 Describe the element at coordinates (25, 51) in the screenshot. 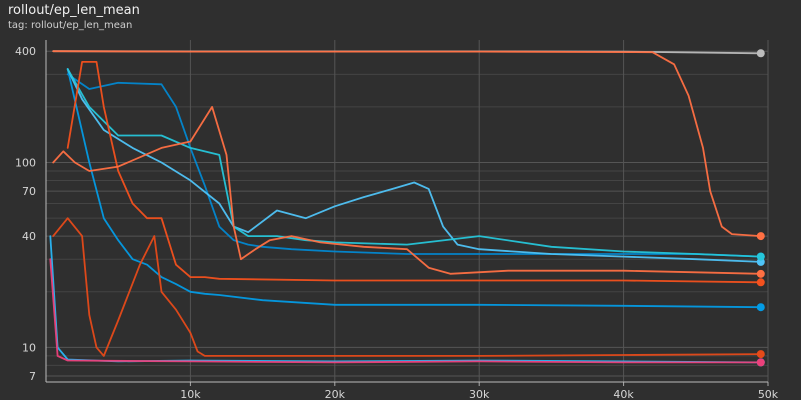

I see `y-tick-label: 400` at that location.